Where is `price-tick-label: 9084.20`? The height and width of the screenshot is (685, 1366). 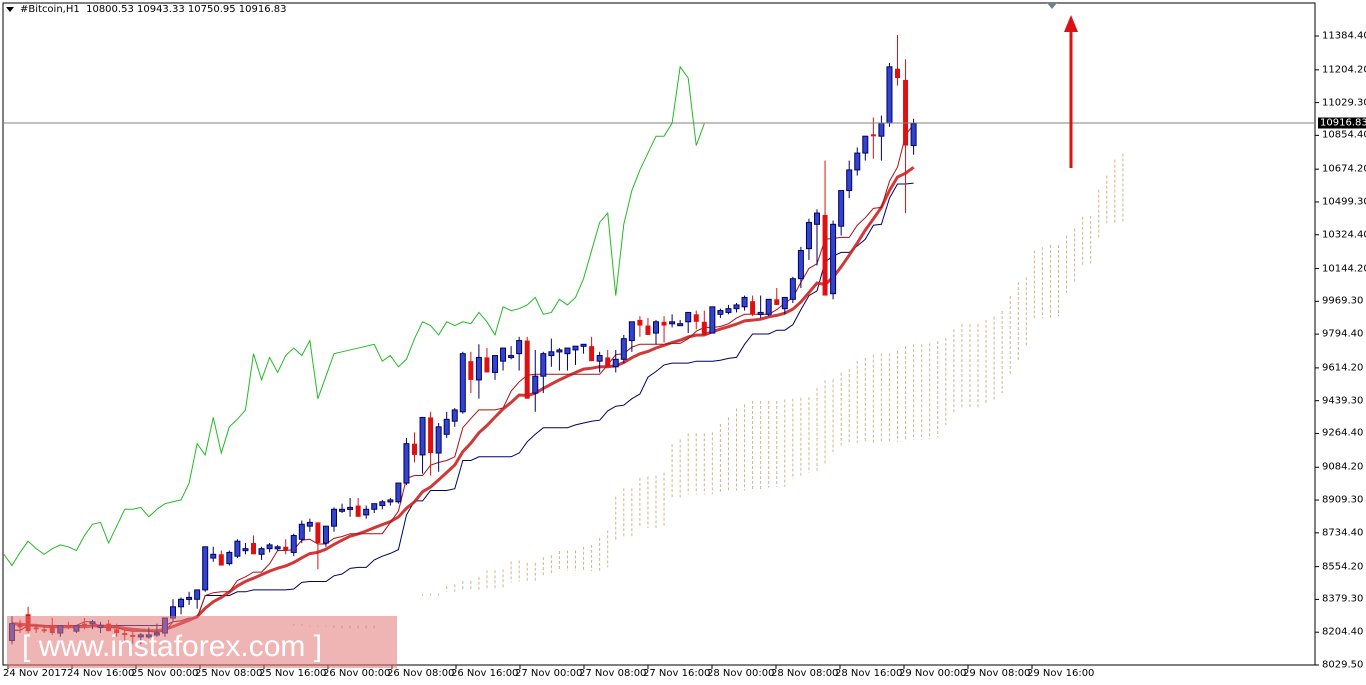
price-tick-label: 9084.20 is located at coordinates (1343, 467).